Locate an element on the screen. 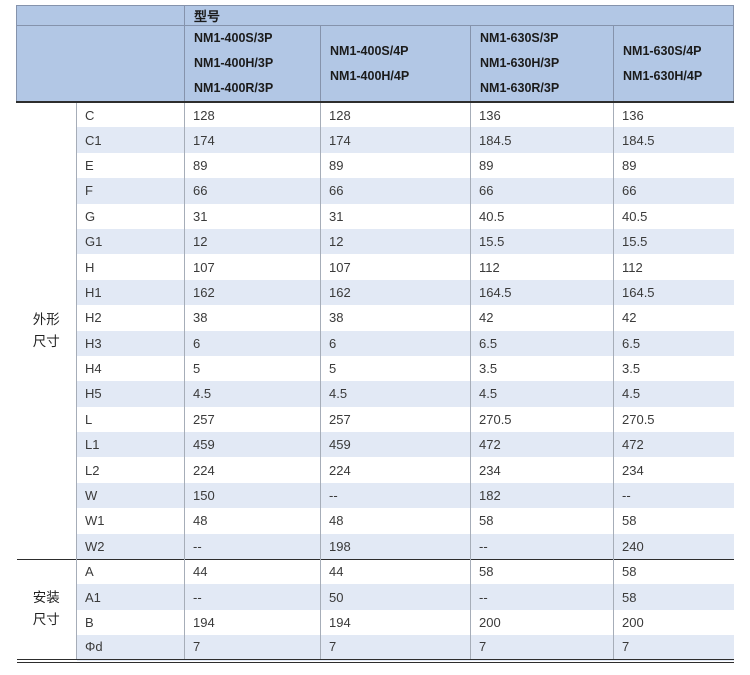 The height and width of the screenshot is (675, 750). table-row: H2 38 38 42 42 is located at coordinates (375, 318).